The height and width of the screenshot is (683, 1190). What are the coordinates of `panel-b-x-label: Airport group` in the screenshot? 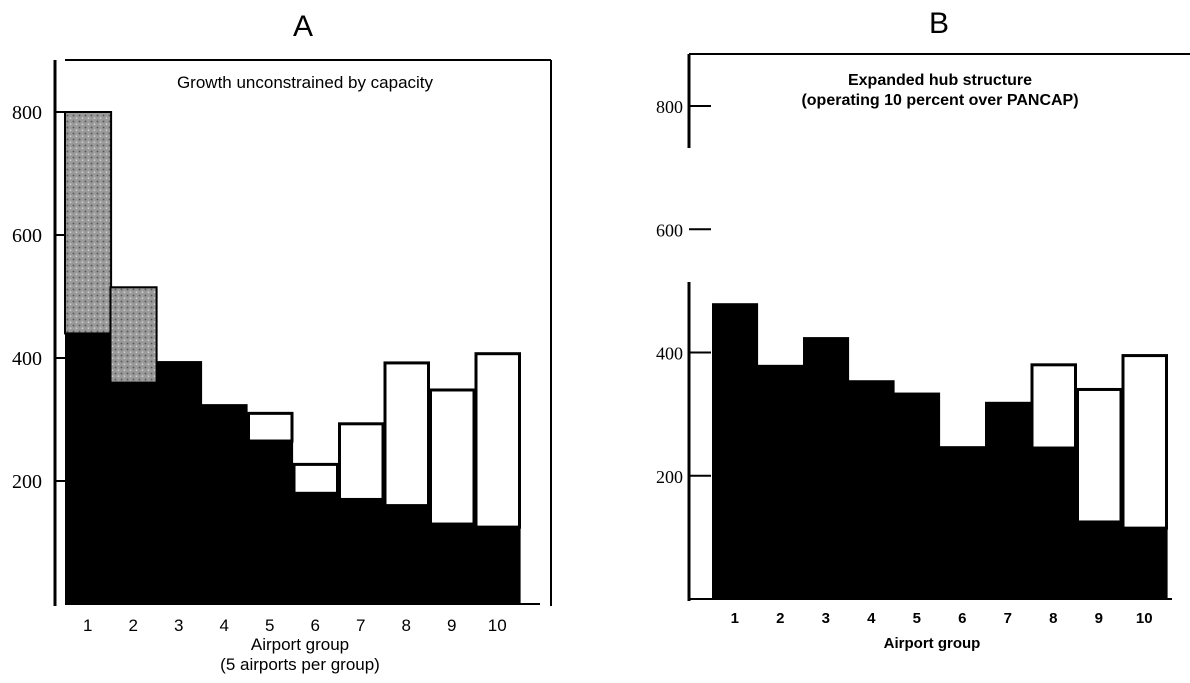 It's located at (932, 643).